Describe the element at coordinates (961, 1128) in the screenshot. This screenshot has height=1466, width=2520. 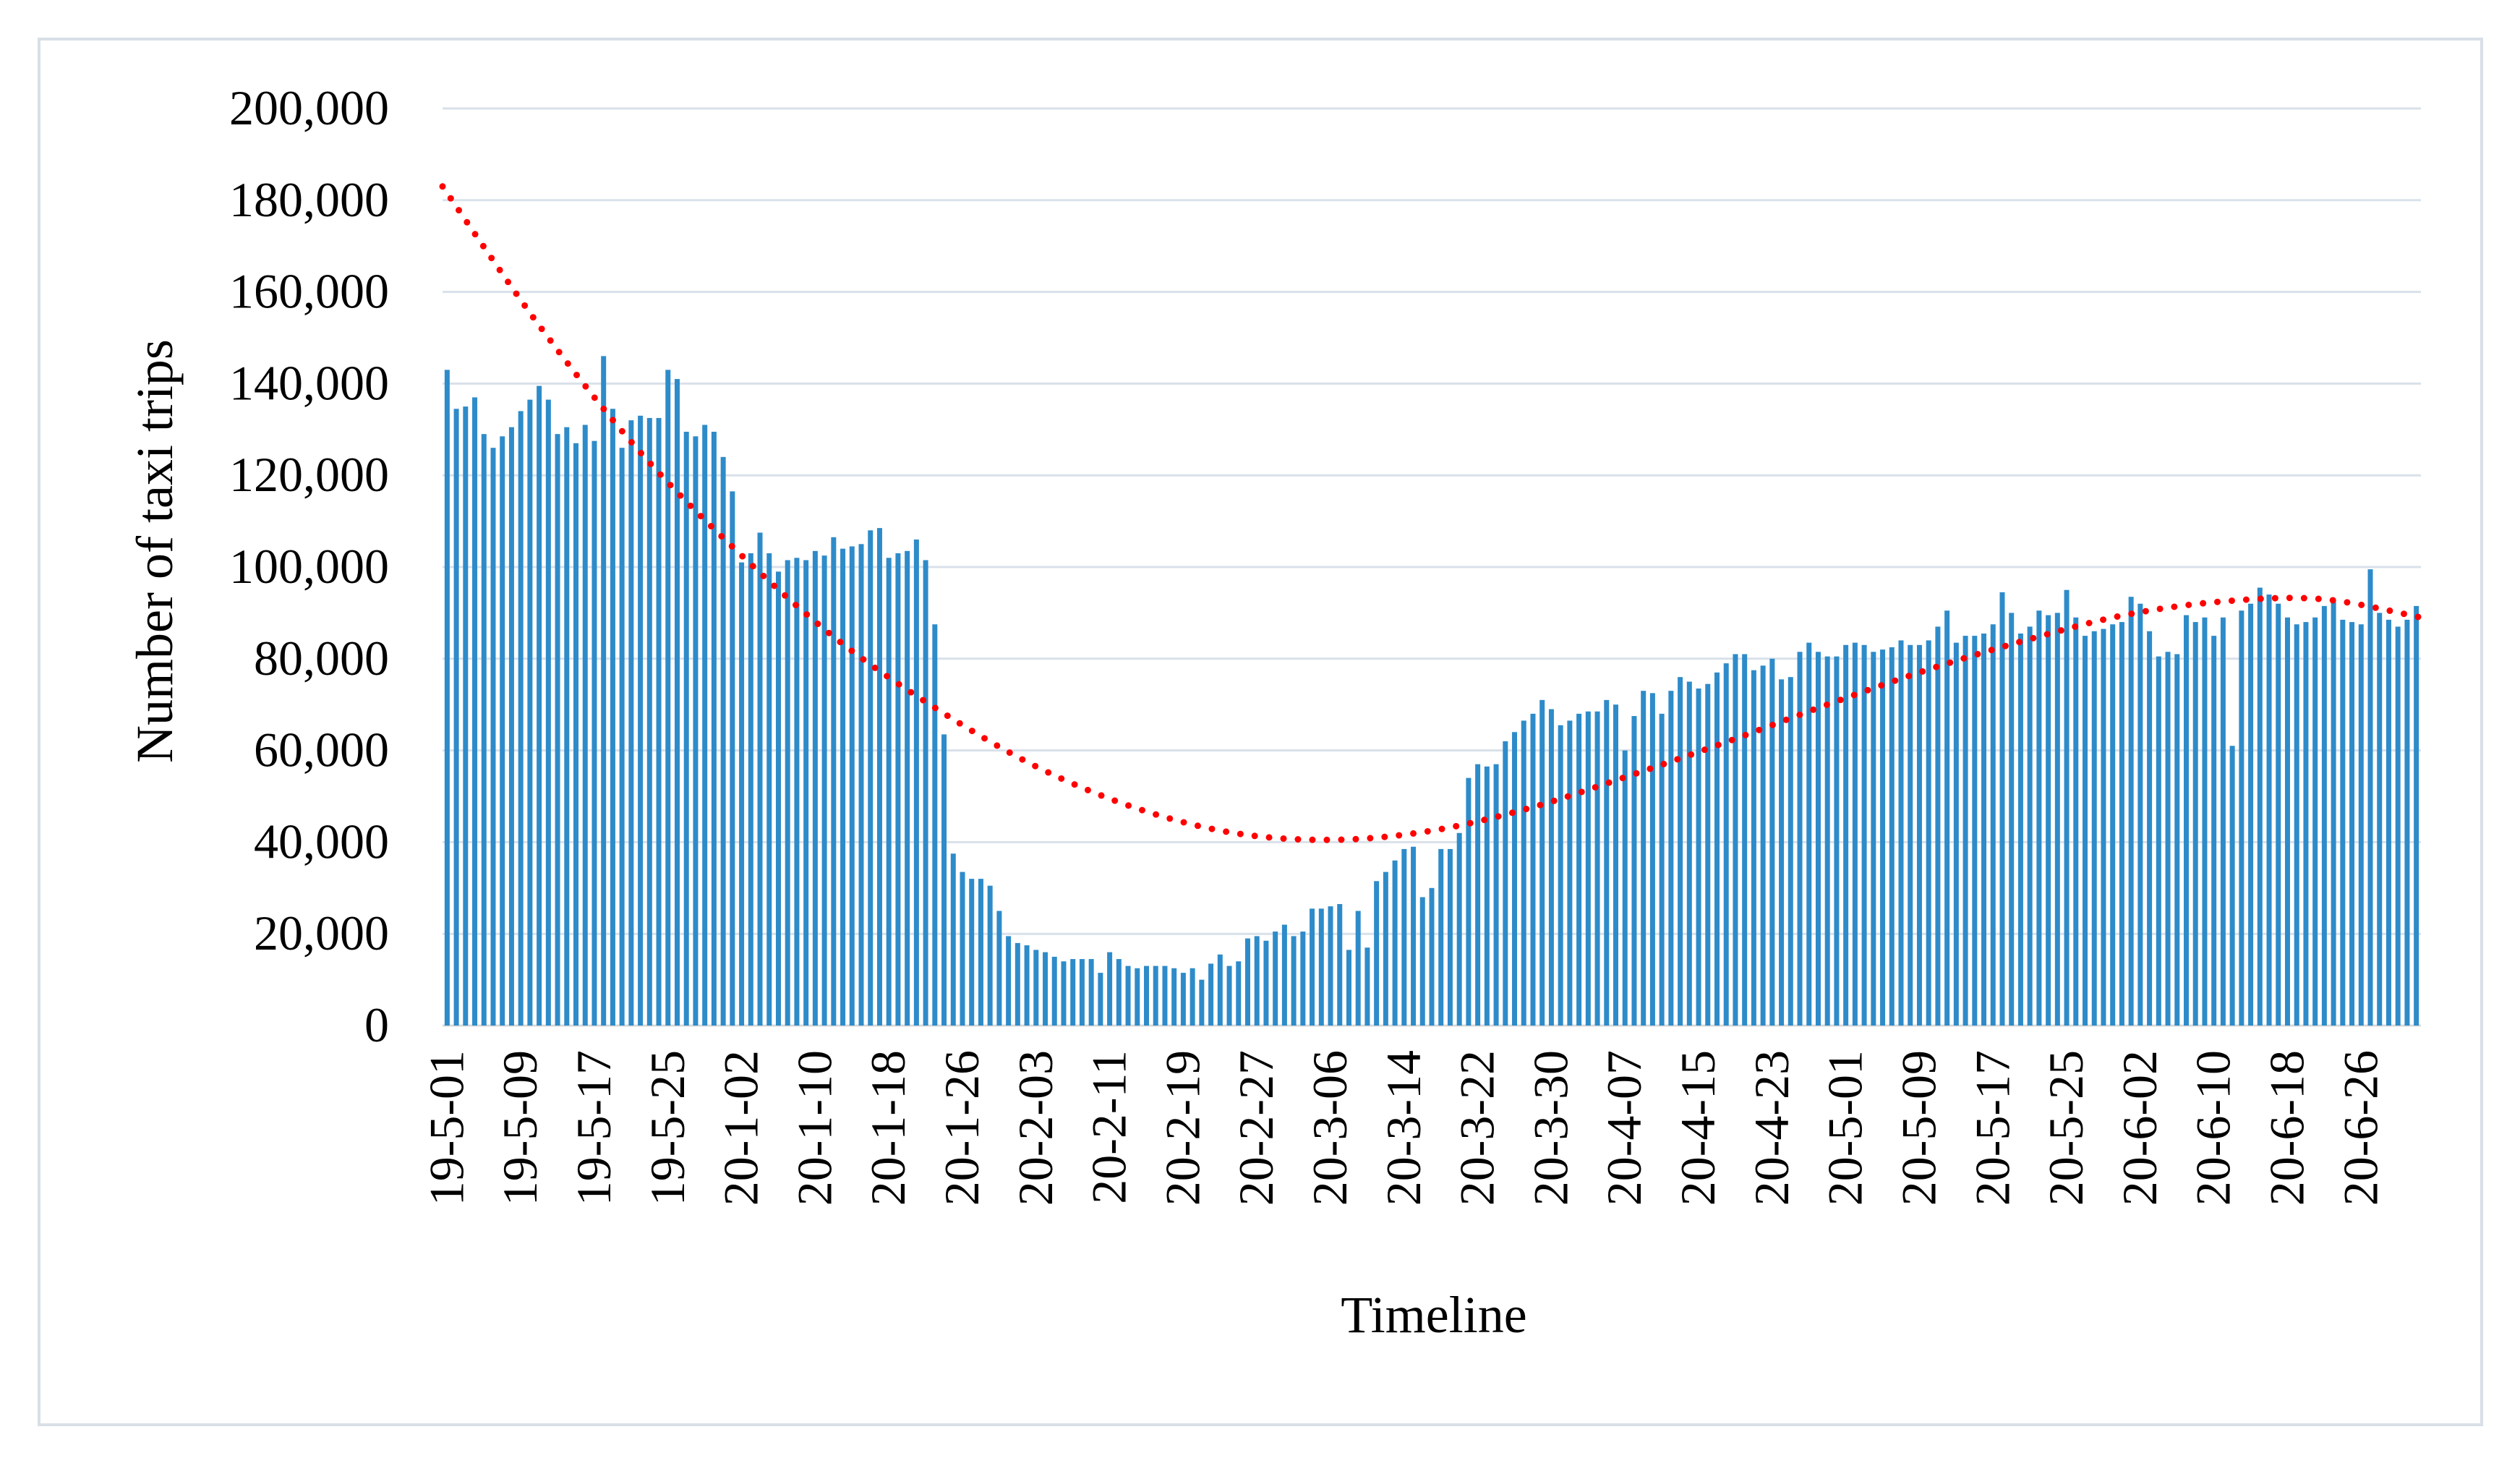
I see `x-tick-label: 20-1-26` at that location.